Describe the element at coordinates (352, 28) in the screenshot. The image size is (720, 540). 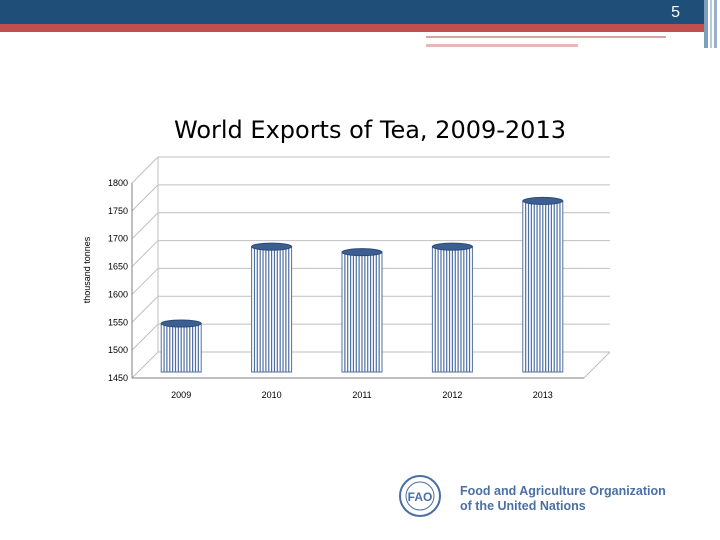
I see `accent-bar` at that location.